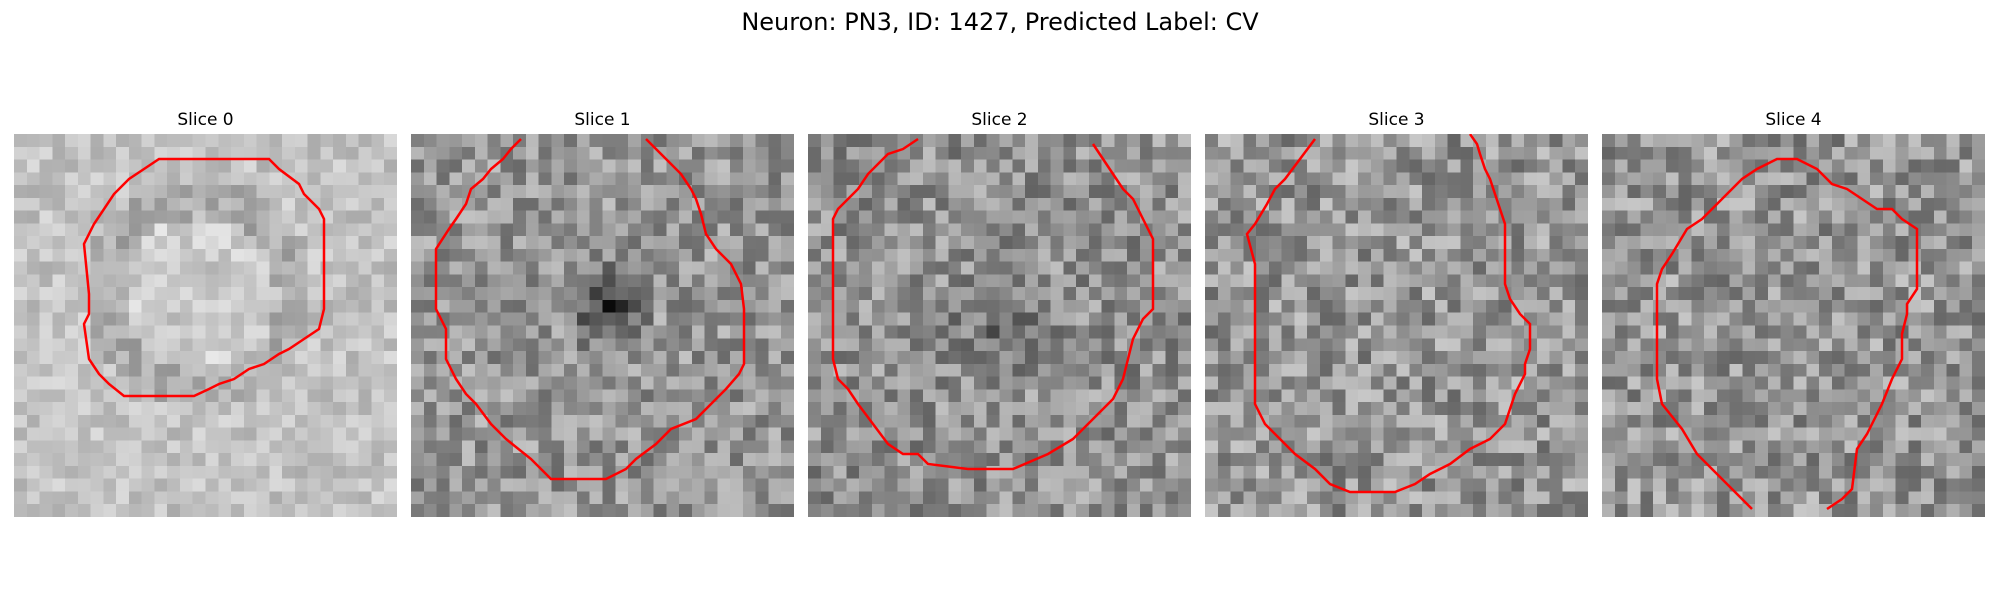 The width and height of the screenshot is (2000, 600). I want to click on slice-title: Slice 1, so click(602, 120).